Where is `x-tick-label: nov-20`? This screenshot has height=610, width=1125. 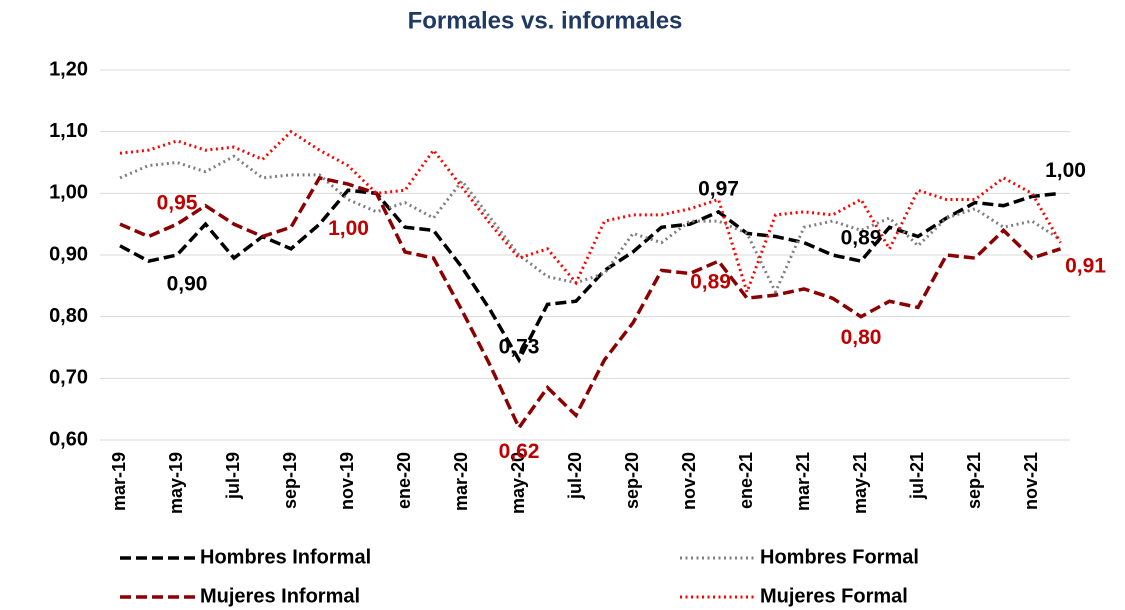
x-tick-label: nov-20 is located at coordinates (689, 481).